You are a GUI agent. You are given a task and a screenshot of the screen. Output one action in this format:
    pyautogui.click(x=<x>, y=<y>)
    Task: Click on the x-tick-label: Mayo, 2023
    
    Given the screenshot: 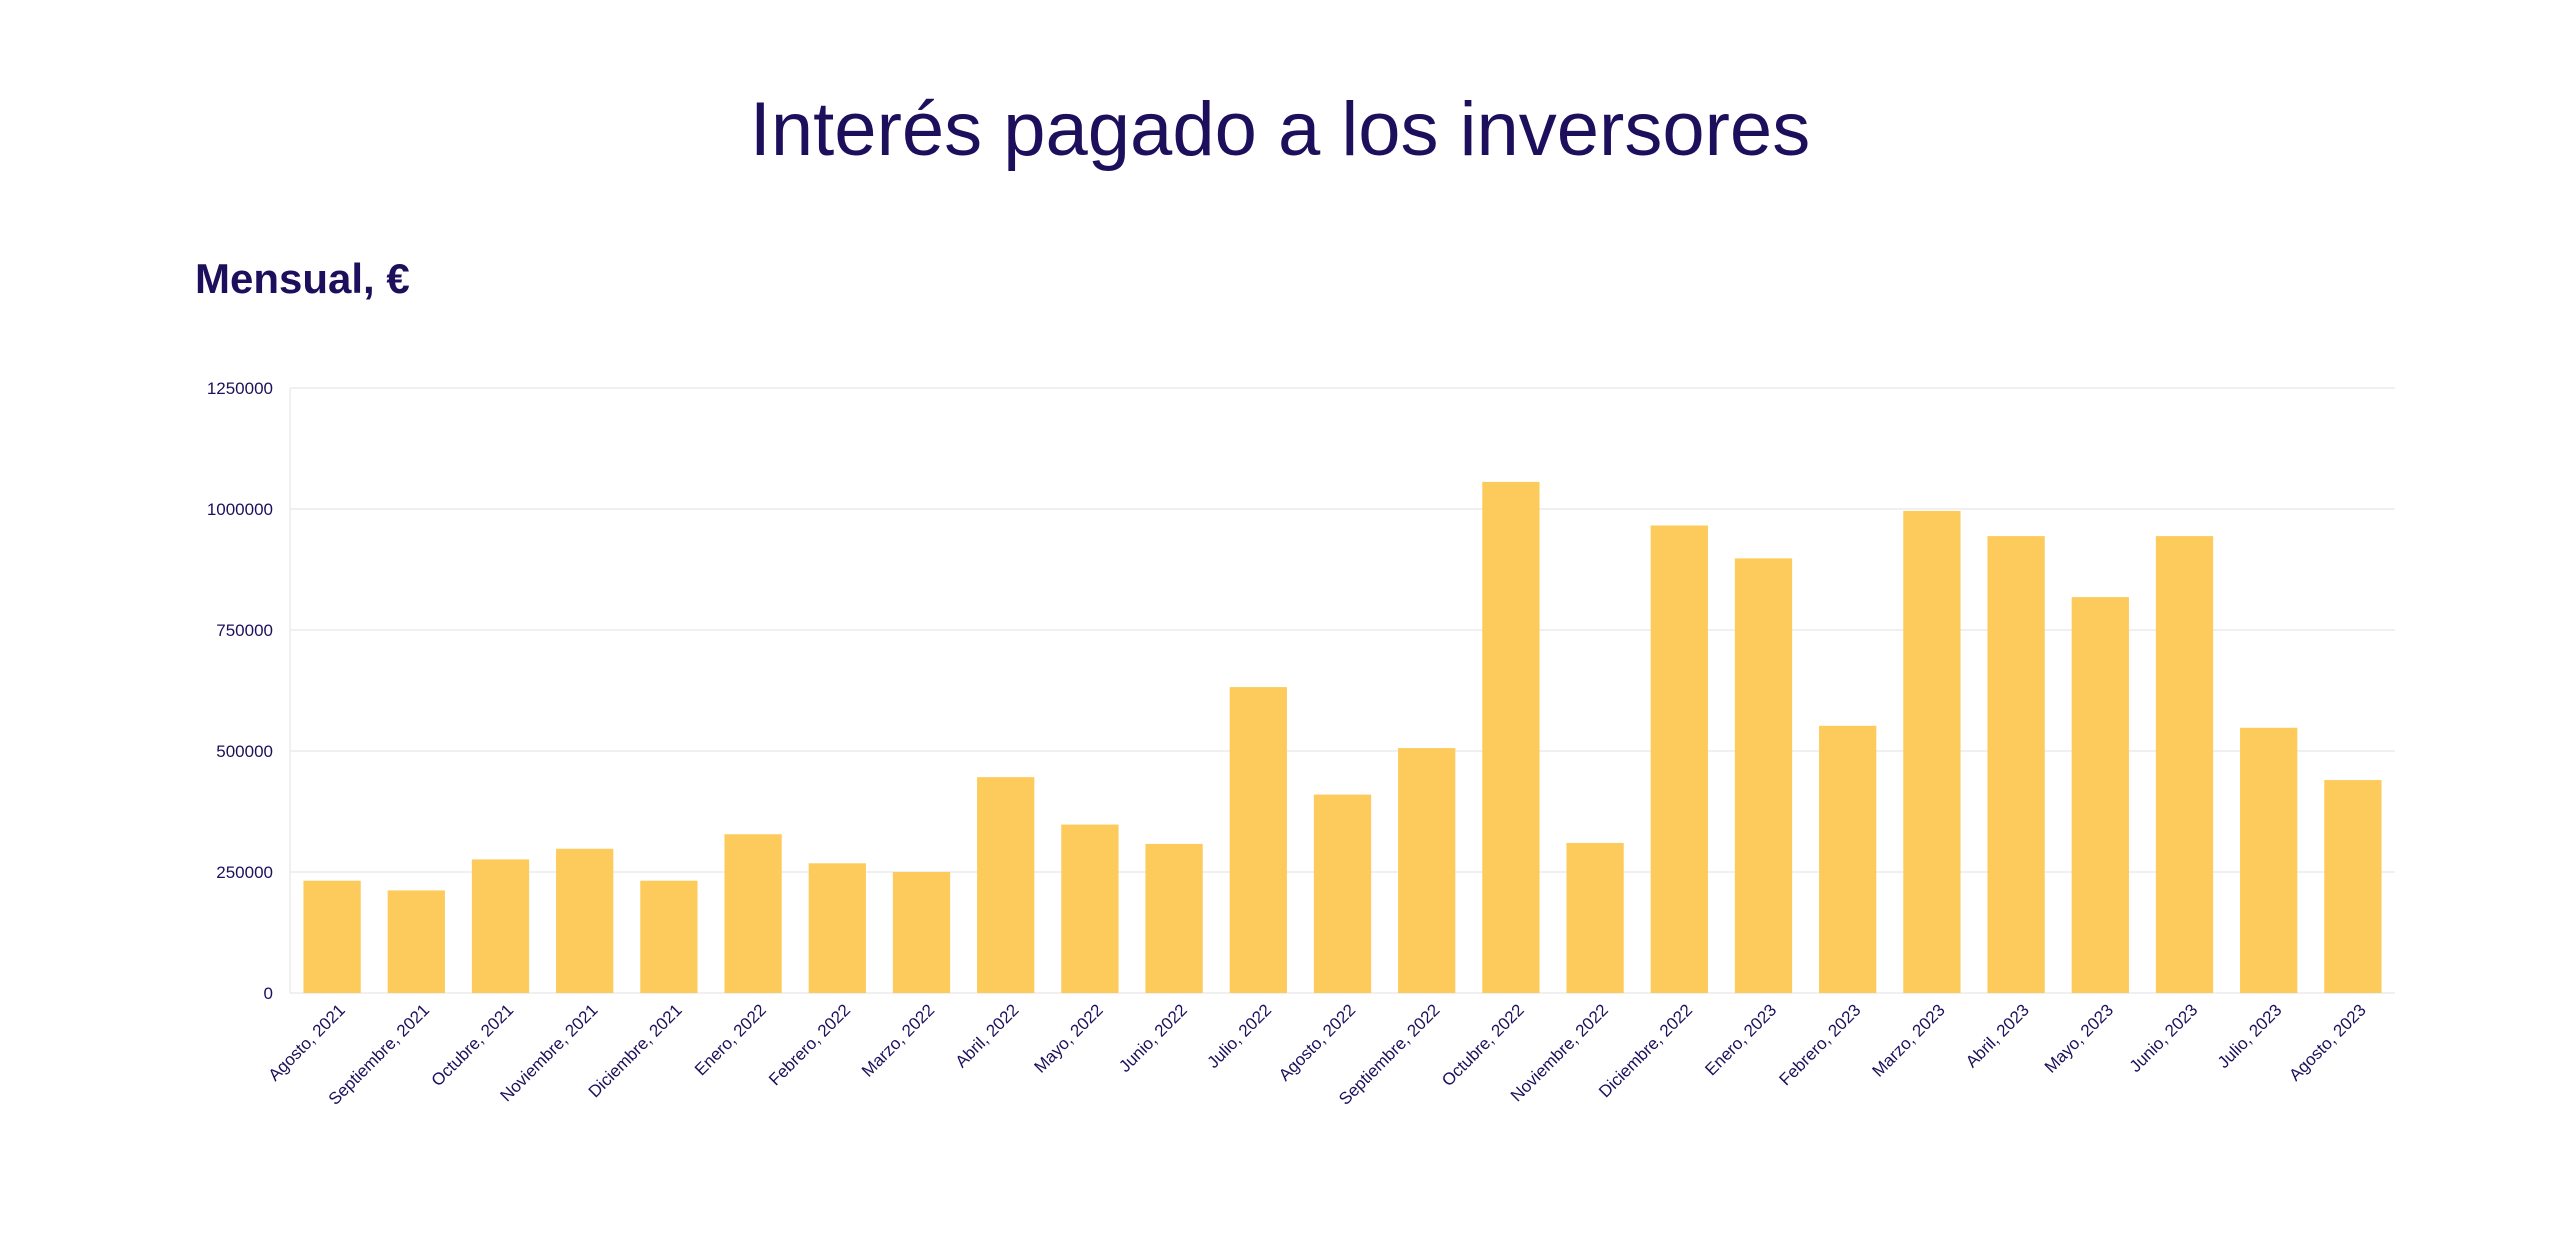 What is the action you would take?
    pyautogui.click(x=2079, y=1038)
    